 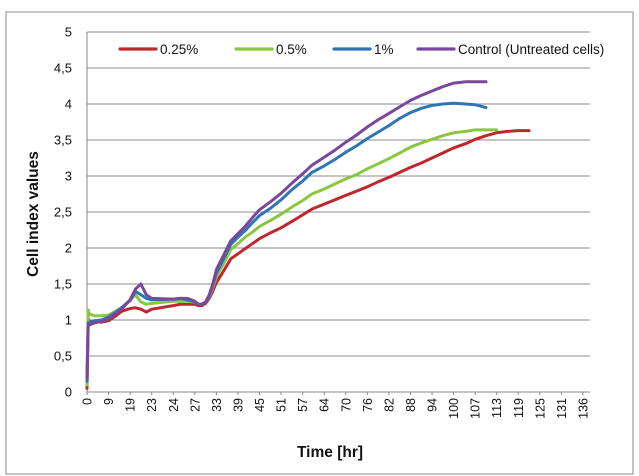 What do you see at coordinates (584, 408) in the screenshot?
I see `x-tick-label: 136` at bounding box center [584, 408].